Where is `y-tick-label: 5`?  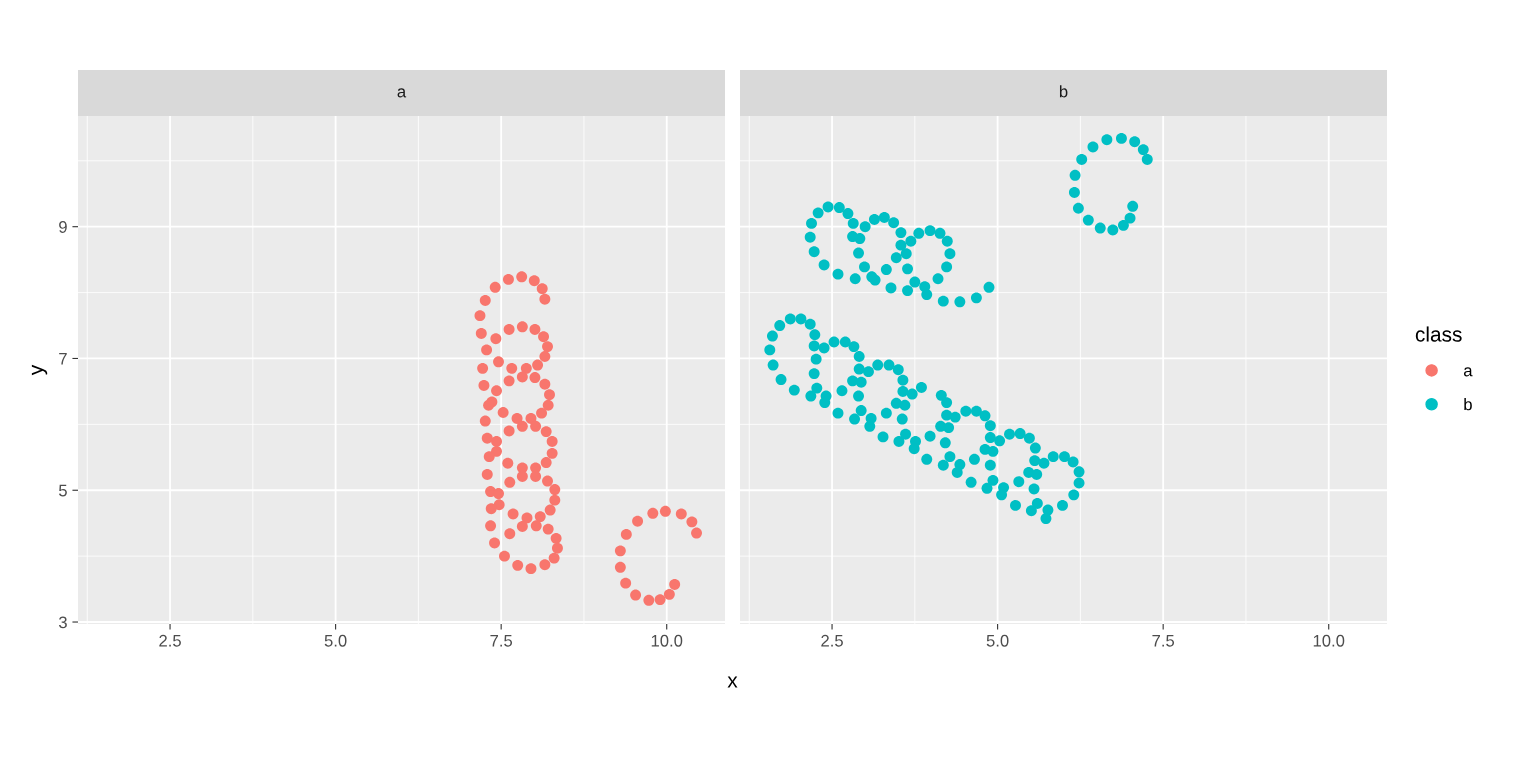
y-tick-label: 5 is located at coordinates (62, 490).